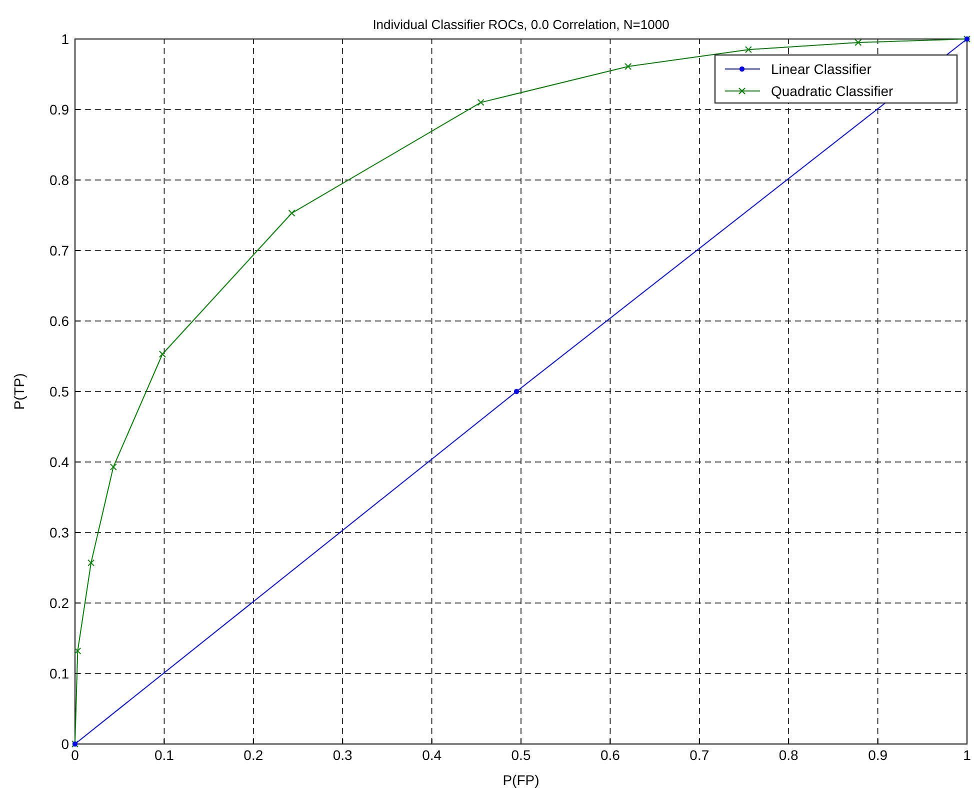 Image resolution: width=974 pixels, height=799 pixels. I want to click on x-tick-label: 0.7, so click(700, 755).